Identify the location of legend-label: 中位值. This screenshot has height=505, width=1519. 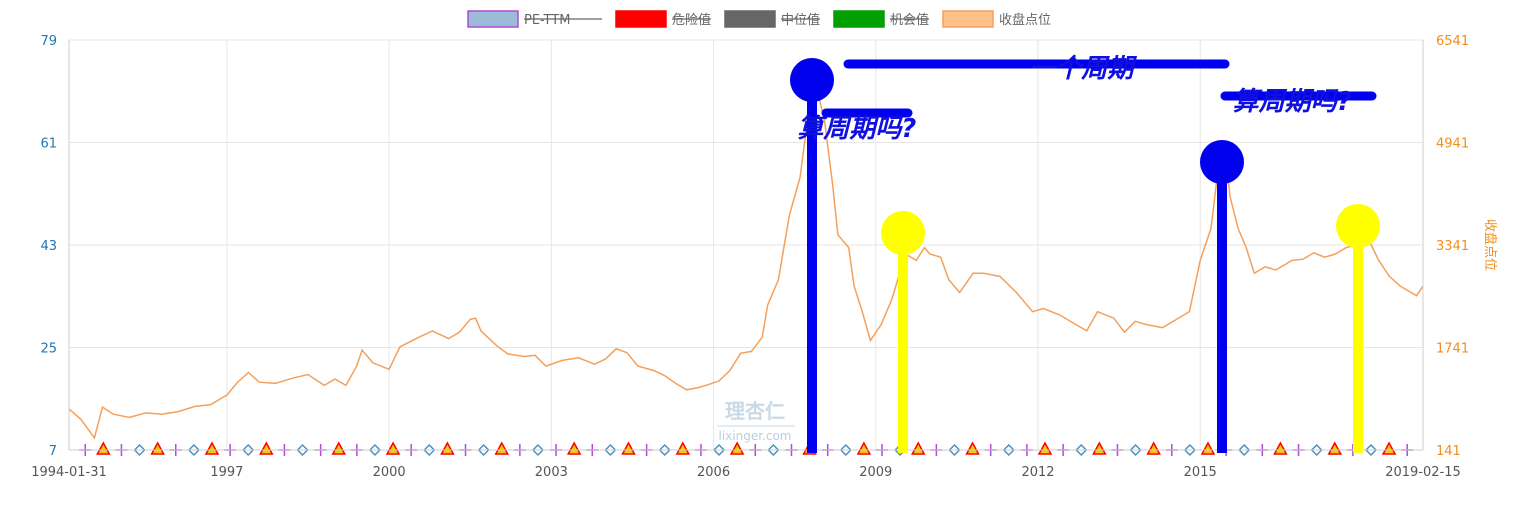
(800, 20).